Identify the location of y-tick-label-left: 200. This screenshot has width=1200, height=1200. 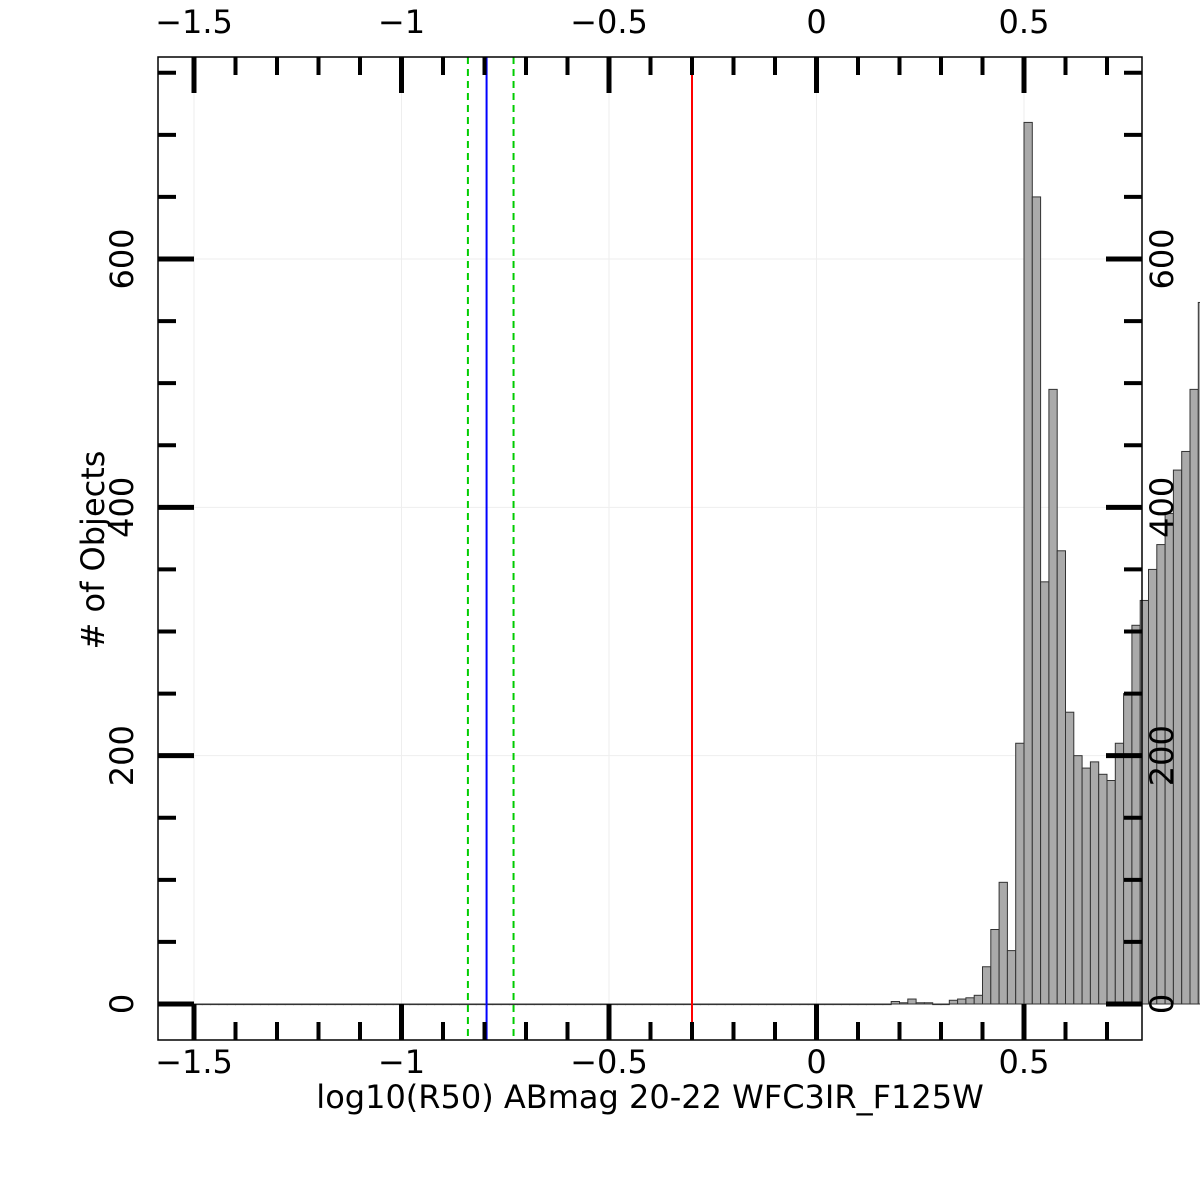
(122, 755).